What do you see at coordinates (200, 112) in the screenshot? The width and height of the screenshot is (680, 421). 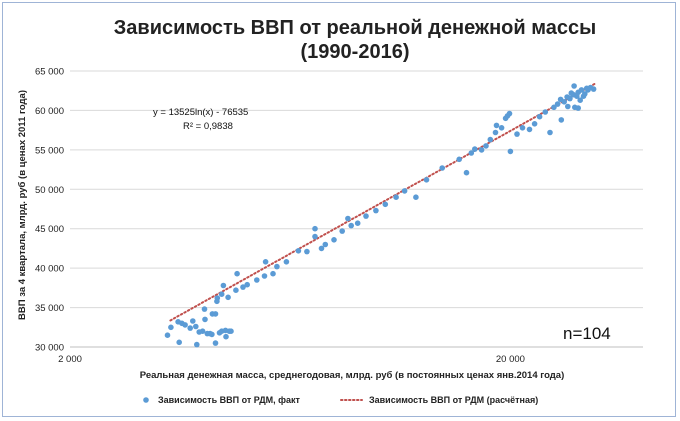 I see `trendline-equation: y = 13525ln(x) - 76535` at bounding box center [200, 112].